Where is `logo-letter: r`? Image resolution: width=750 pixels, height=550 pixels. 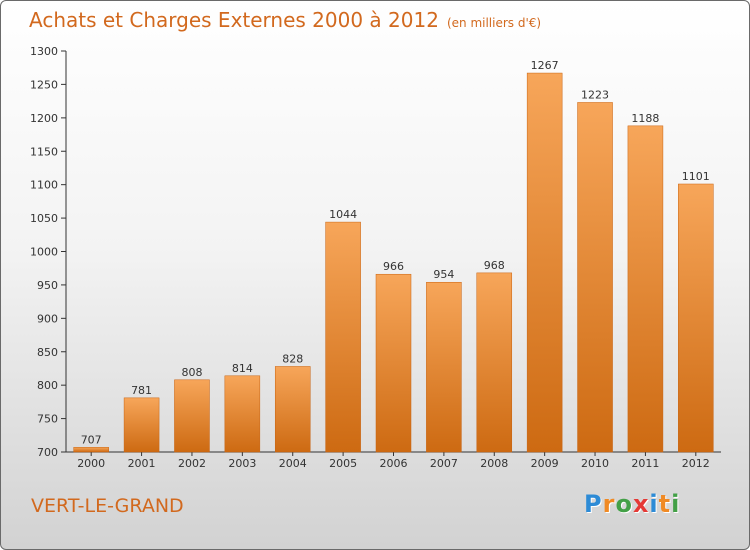 logo-letter: r is located at coordinates (609, 504).